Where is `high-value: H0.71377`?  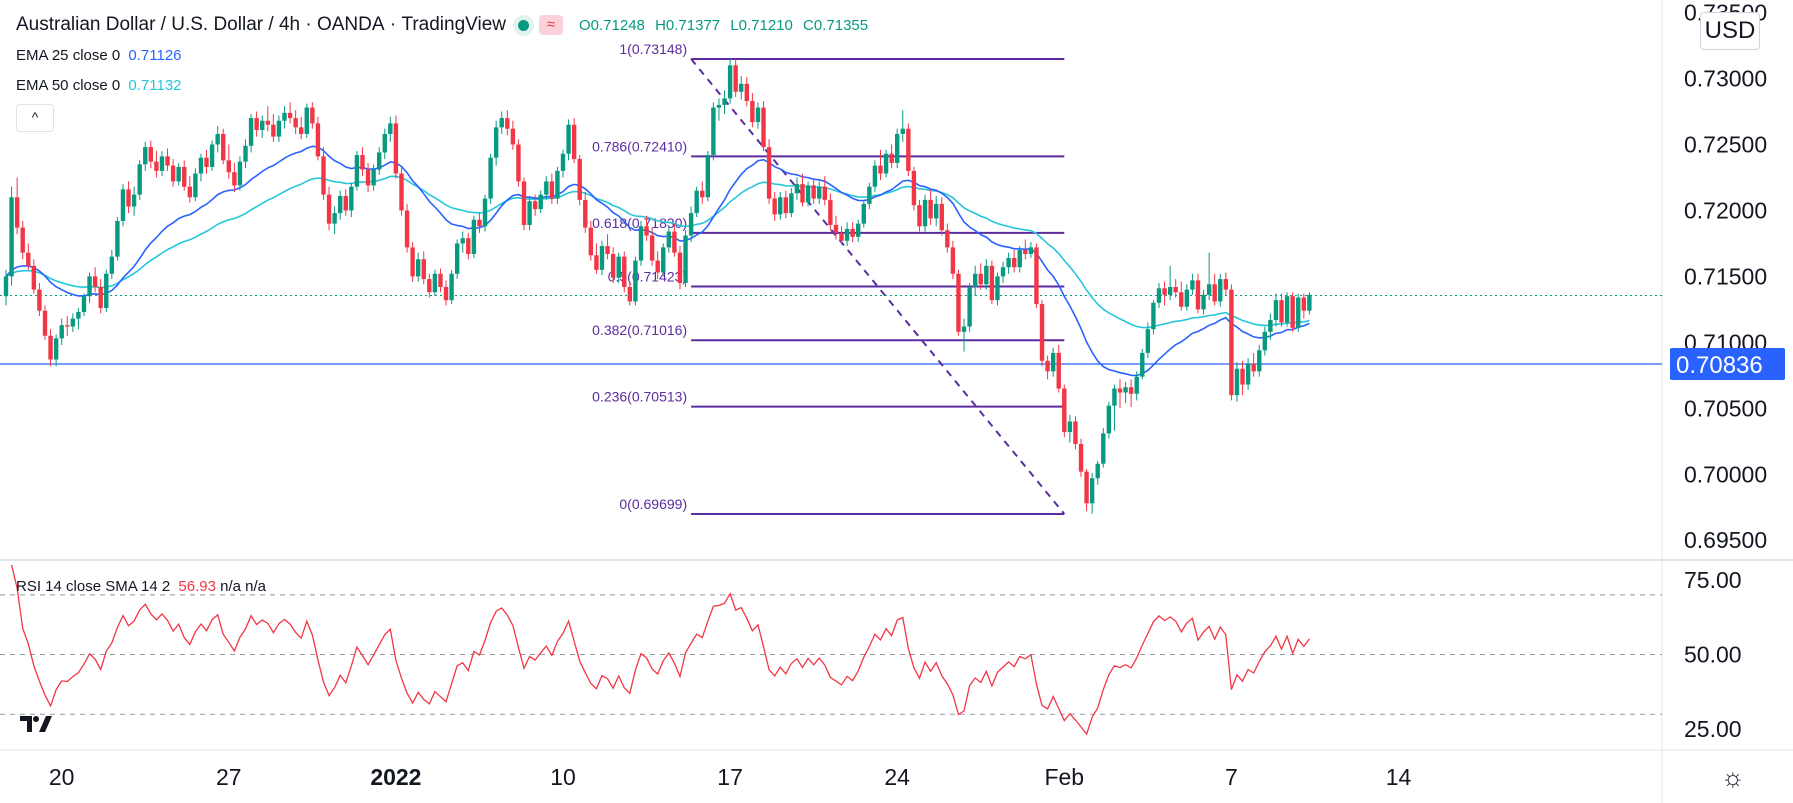 high-value: H0.71377 is located at coordinates (688, 25).